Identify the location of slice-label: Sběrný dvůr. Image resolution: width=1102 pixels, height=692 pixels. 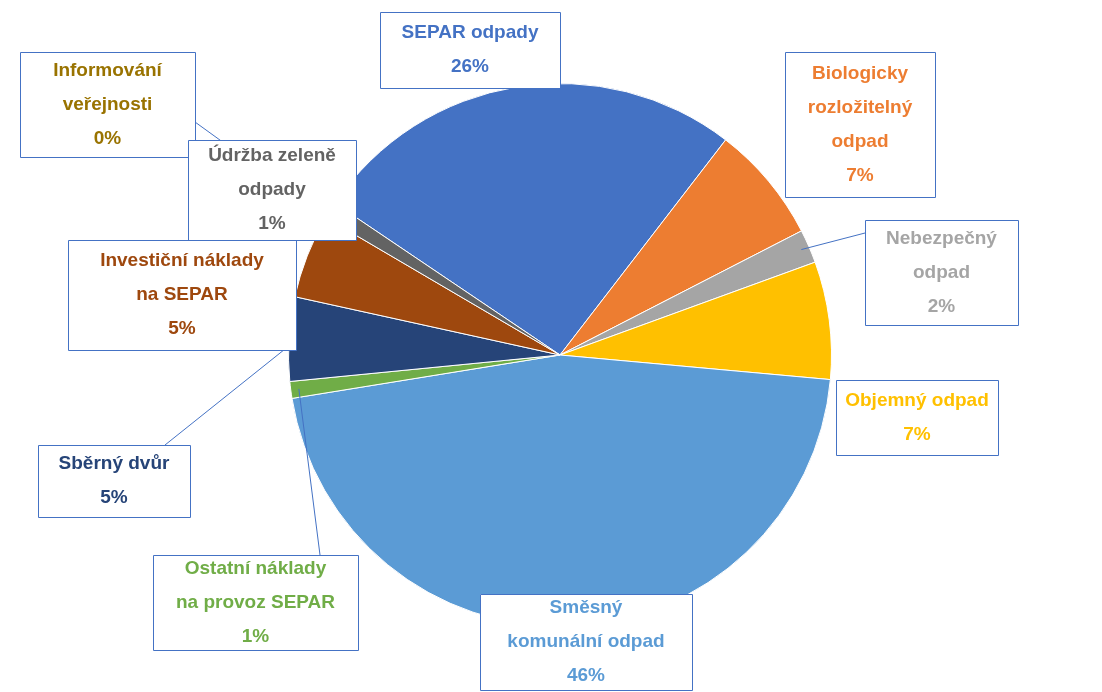
(114, 463).